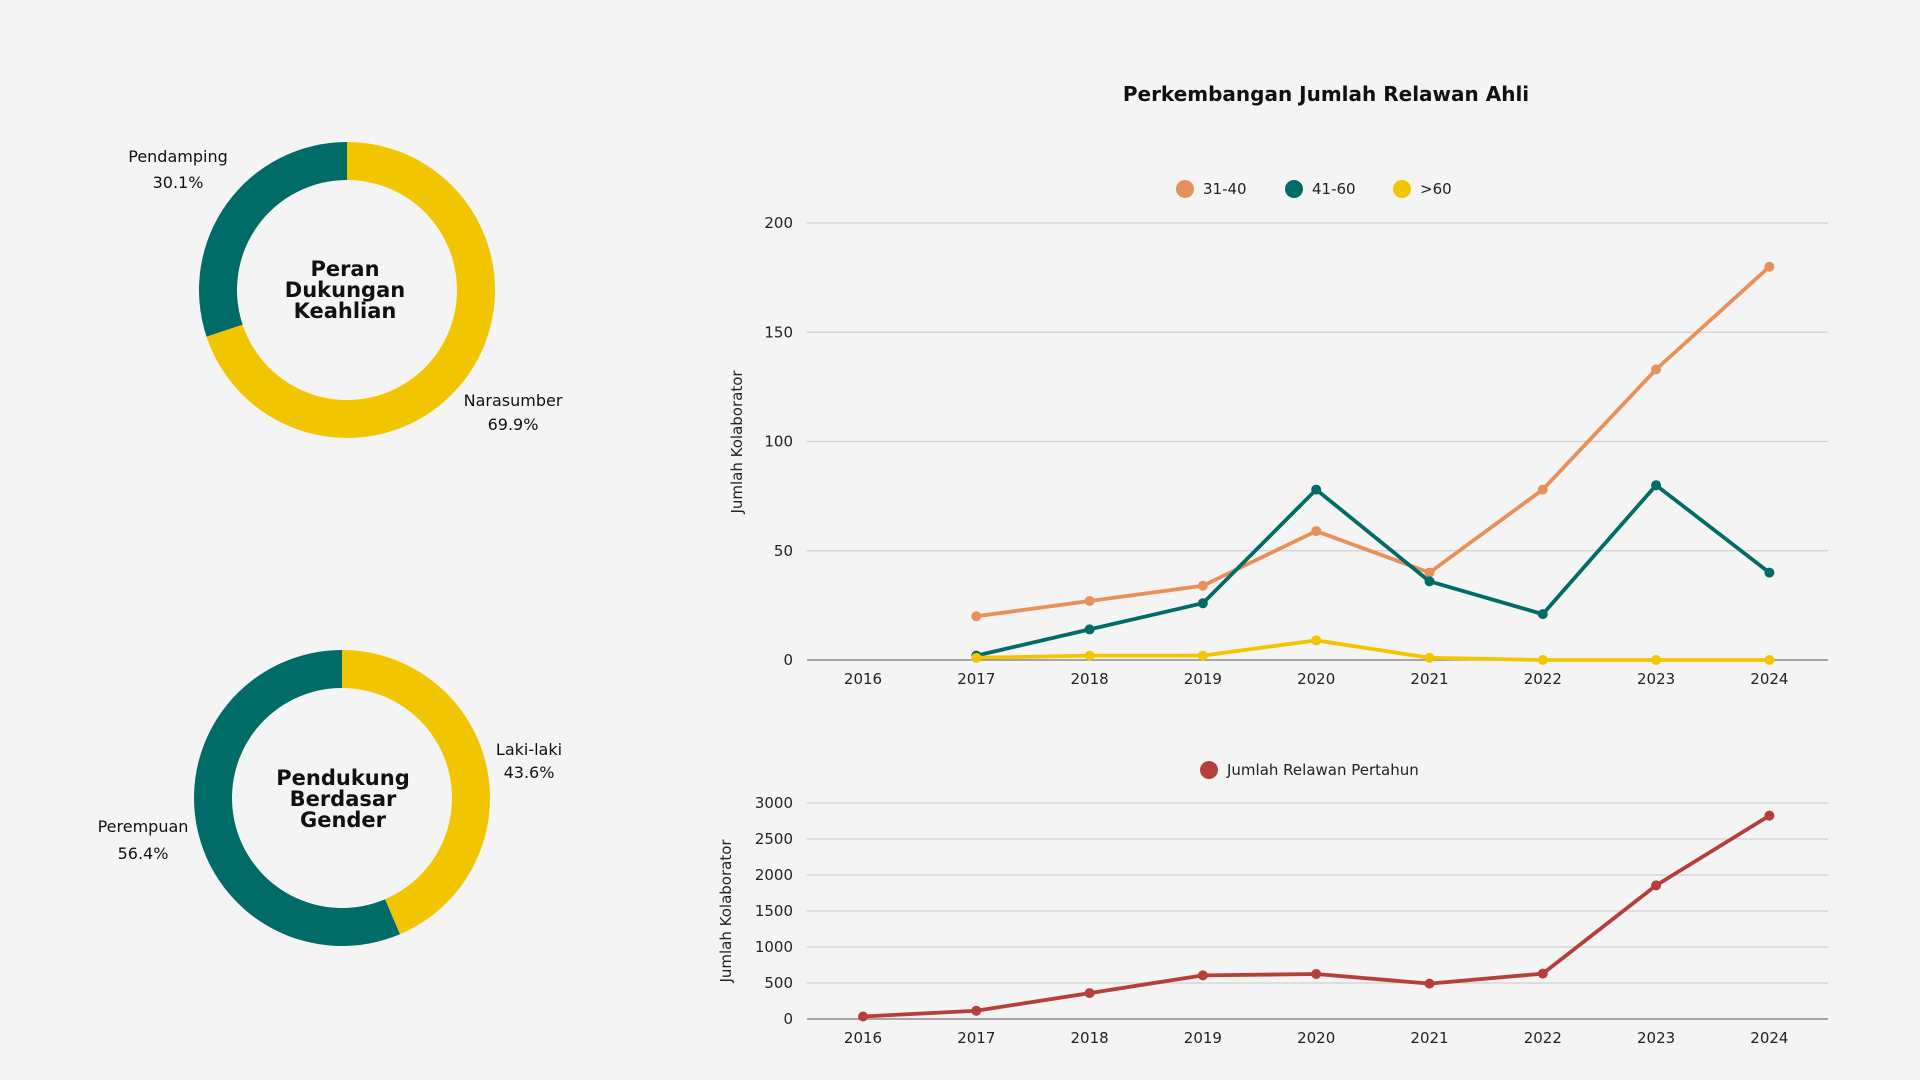 This screenshot has width=1920, height=1080. I want to click on slice-label-narasumber: Narasumber, so click(513, 400).